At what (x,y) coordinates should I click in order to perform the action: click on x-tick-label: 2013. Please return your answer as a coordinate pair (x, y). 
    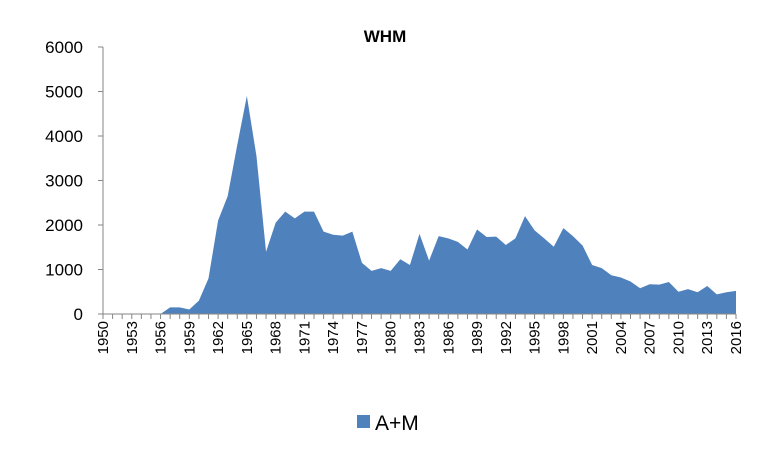
    Looking at the image, I should click on (707, 337).